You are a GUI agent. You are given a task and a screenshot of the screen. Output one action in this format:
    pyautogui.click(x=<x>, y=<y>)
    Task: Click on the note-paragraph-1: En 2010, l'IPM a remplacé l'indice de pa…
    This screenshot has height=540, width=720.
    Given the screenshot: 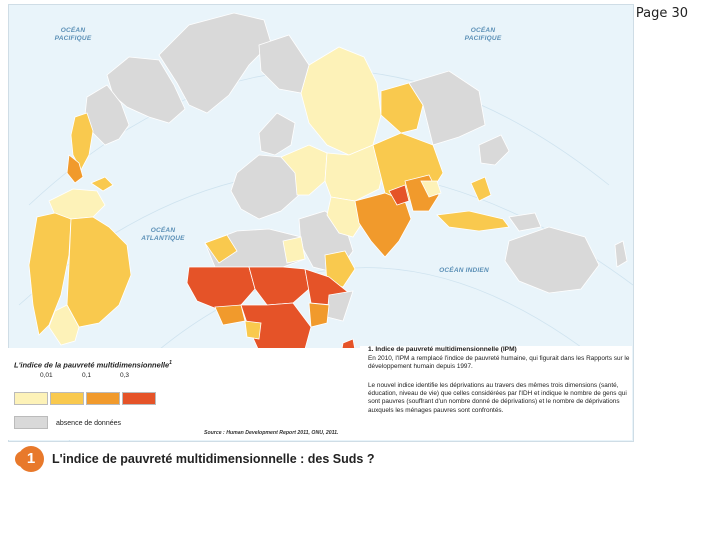 What is the action you would take?
    pyautogui.click(x=499, y=363)
    